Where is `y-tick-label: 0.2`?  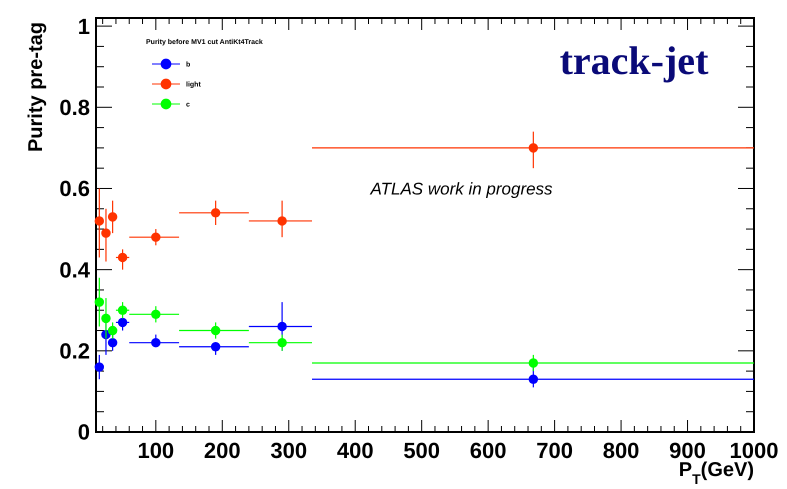 y-tick-label: 0.2 is located at coordinates (74, 351).